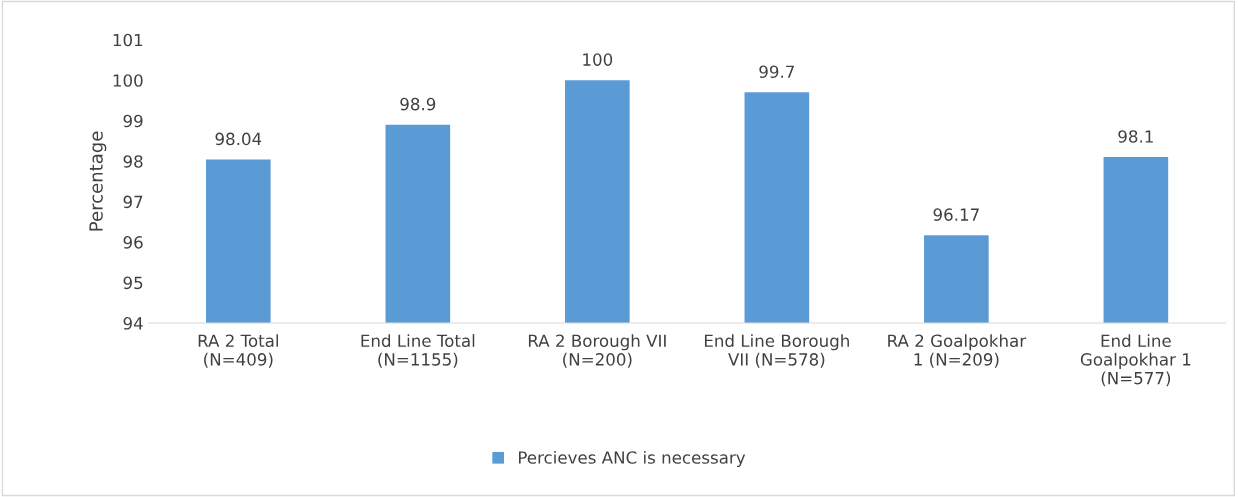 Image resolution: width=1238 pixels, height=497 pixels. I want to click on x-tick-label: End Line Borough VII (N=578), so click(776, 351).